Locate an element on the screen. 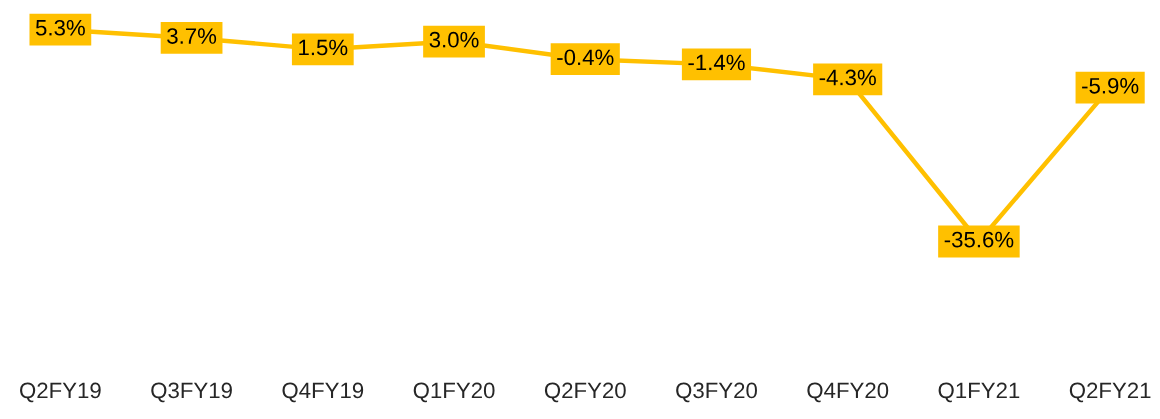  x-tick-label: Q4FY19 is located at coordinates (323, 392).